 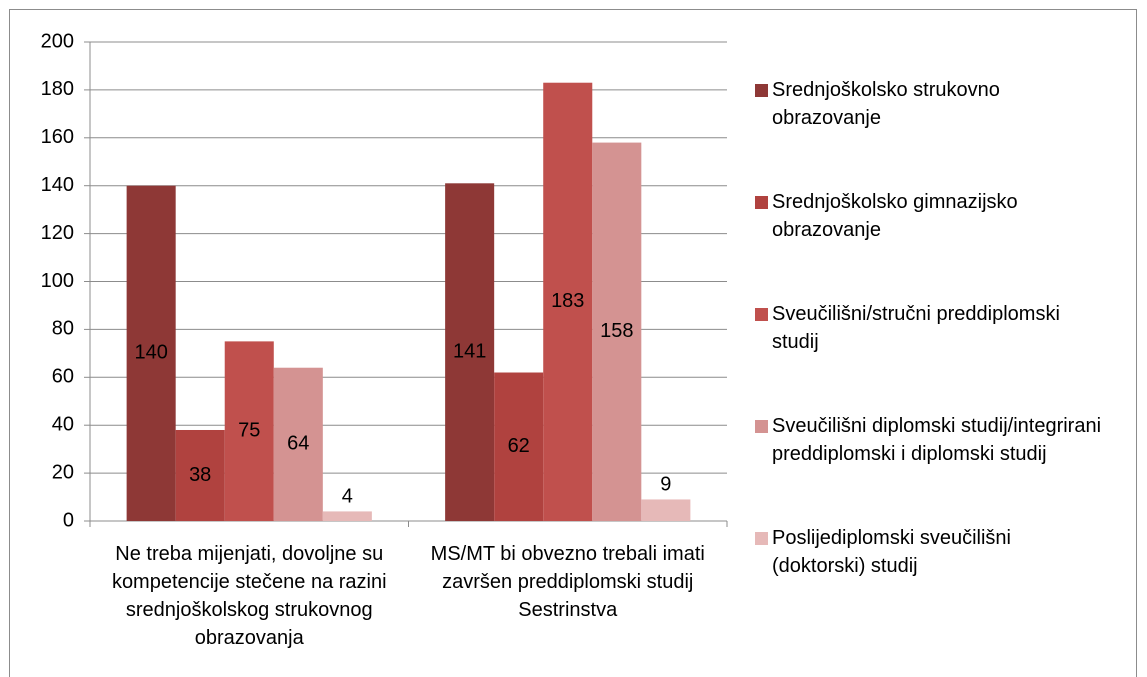 I want to click on legend-label: Srednjoškolsko strukovno obrazovanje, so click(x=886, y=104).